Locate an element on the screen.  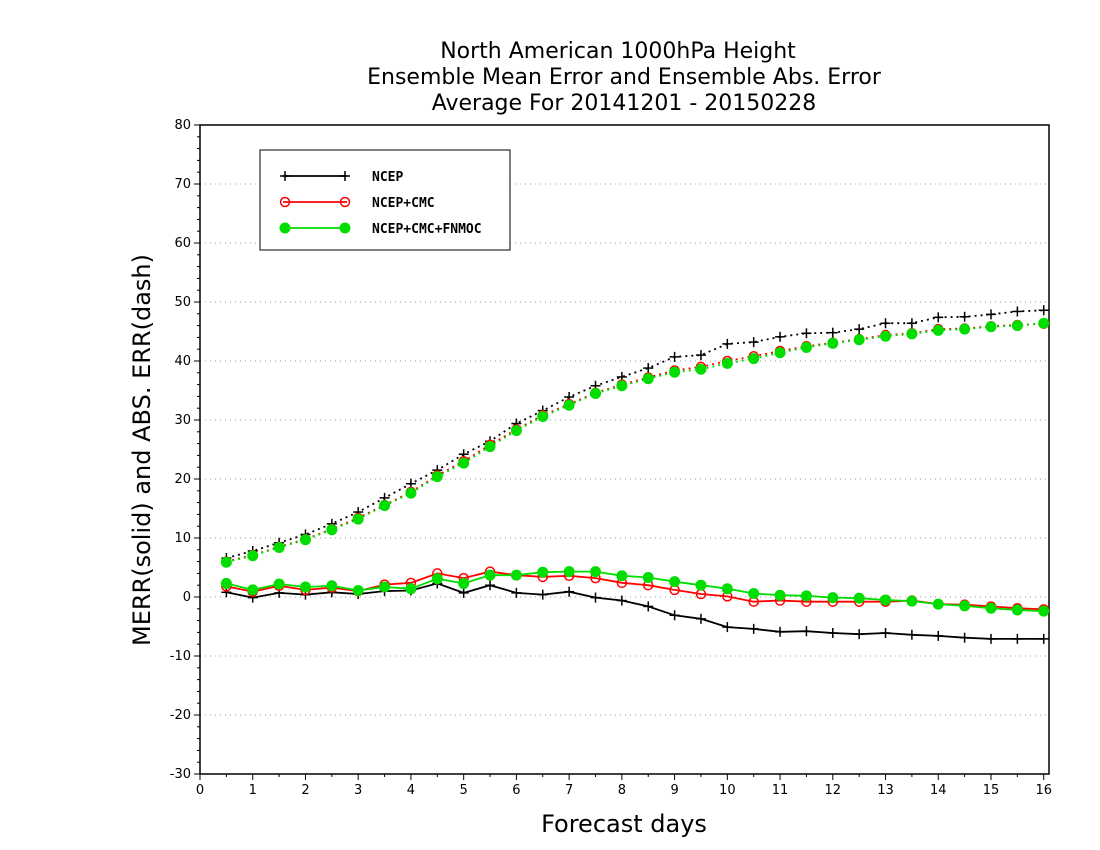
x-tick-label: 12 is located at coordinates (833, 790).